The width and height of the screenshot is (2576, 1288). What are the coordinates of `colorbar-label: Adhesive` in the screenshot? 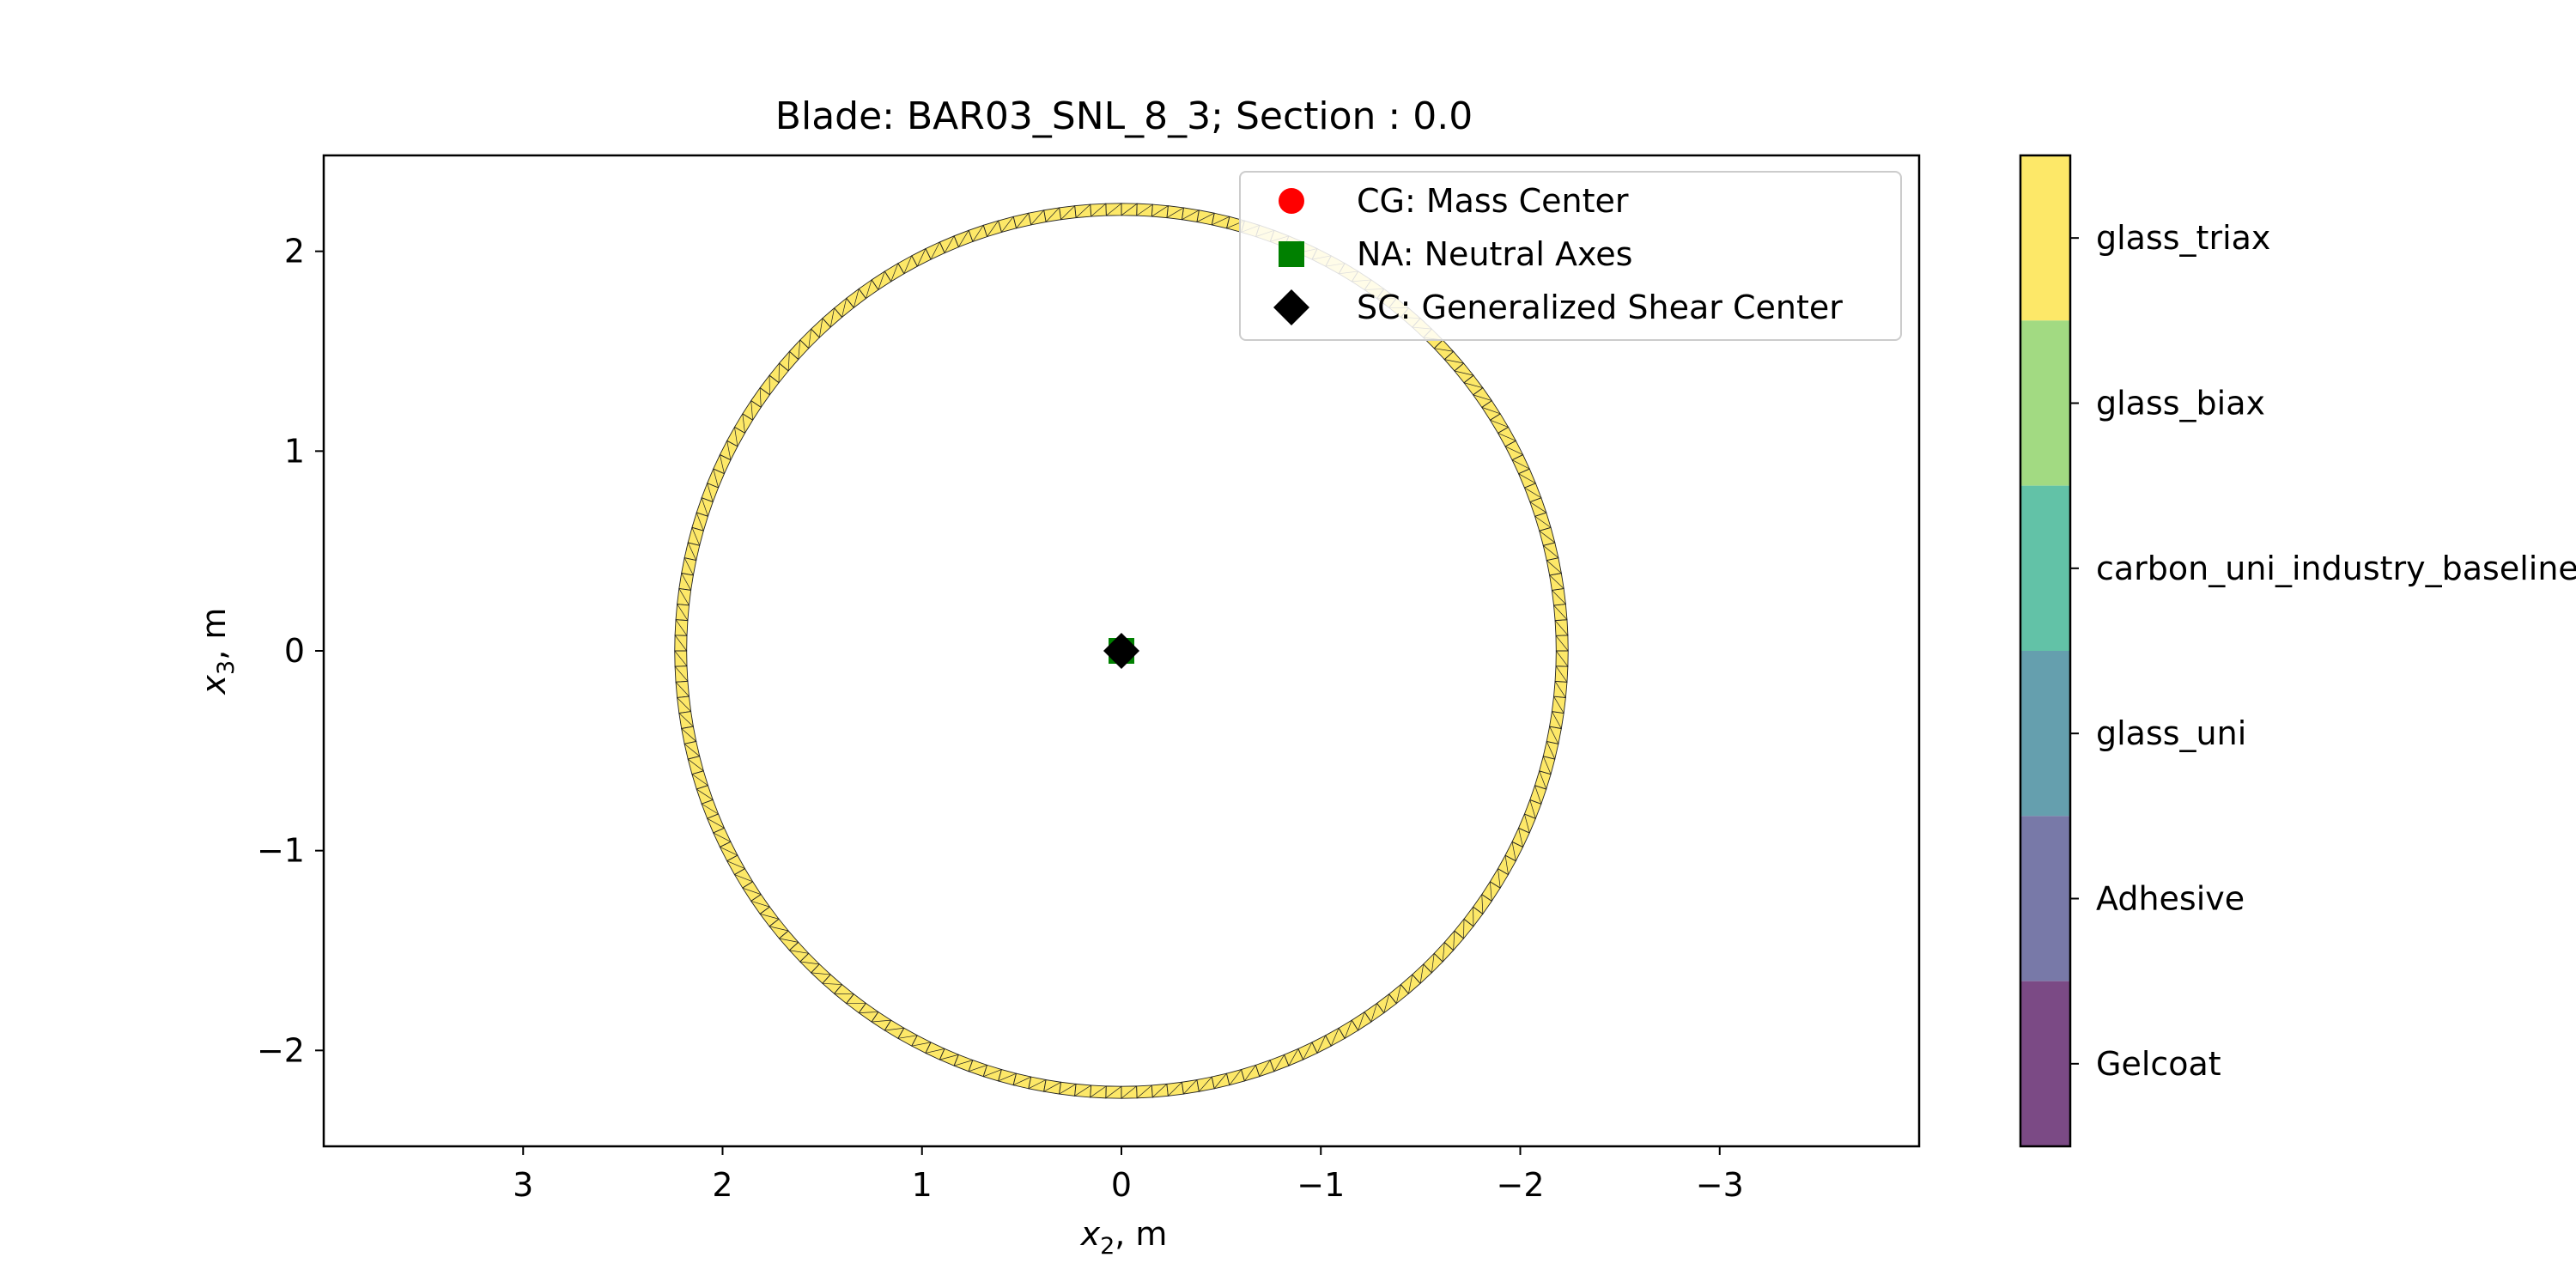 It's located at (2170, 899).